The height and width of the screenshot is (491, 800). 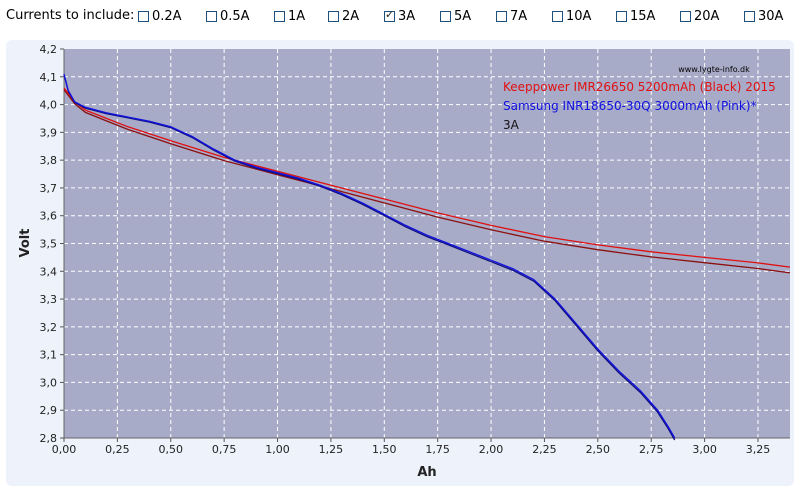 I want to click on checkbox-label: 5A, so click(x=463, y=16).